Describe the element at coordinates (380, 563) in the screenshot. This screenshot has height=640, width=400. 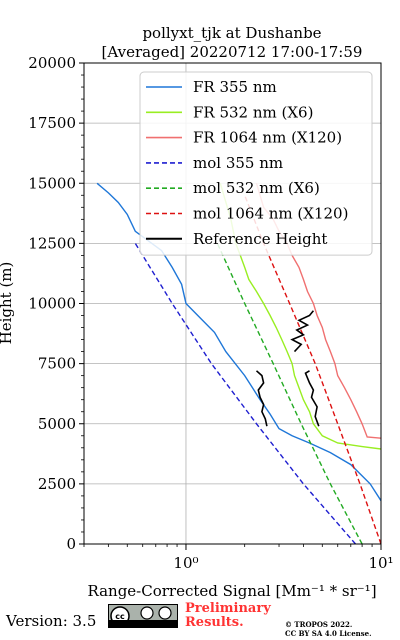
I see `x-tick-label: 10¹` at that location.